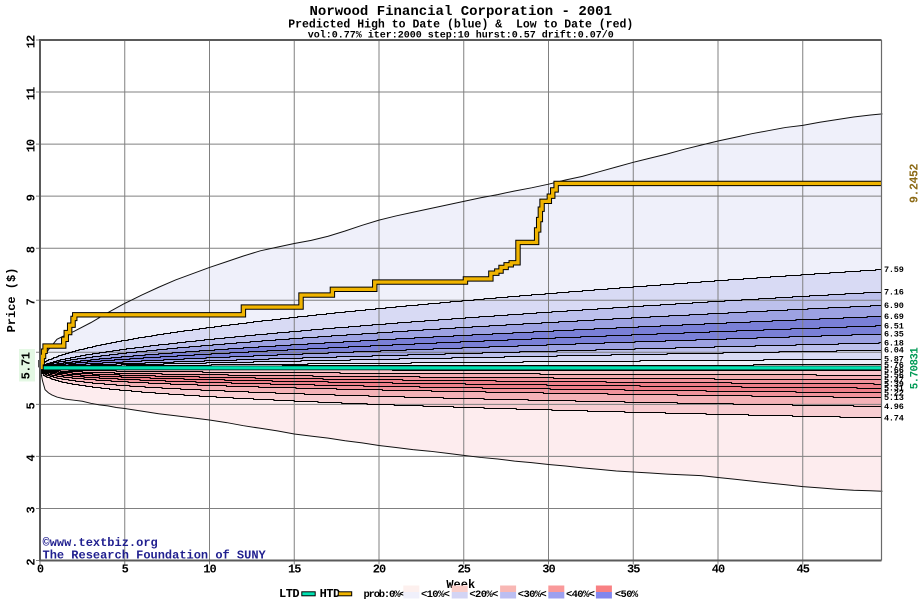 The height and width of the screenshot is (600, 920). What do you see at coordinates (894, 407) in the screenshot?
I see `svg-text: 4.96` at bounding box center [894, 407].